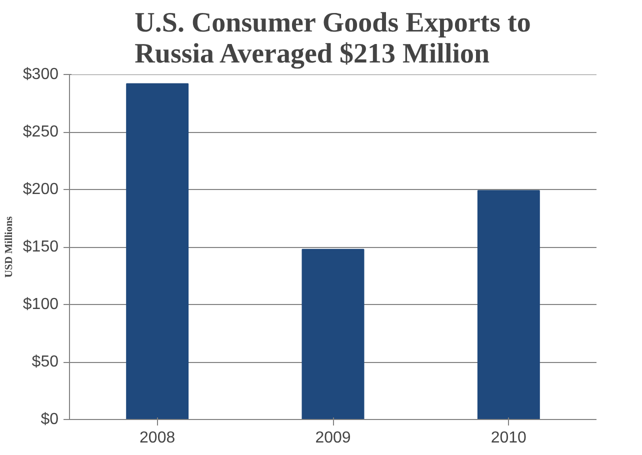  Describe the element at coordinates (45, 362) in the screenshot. I see `y-tick-label: $50` at that location.